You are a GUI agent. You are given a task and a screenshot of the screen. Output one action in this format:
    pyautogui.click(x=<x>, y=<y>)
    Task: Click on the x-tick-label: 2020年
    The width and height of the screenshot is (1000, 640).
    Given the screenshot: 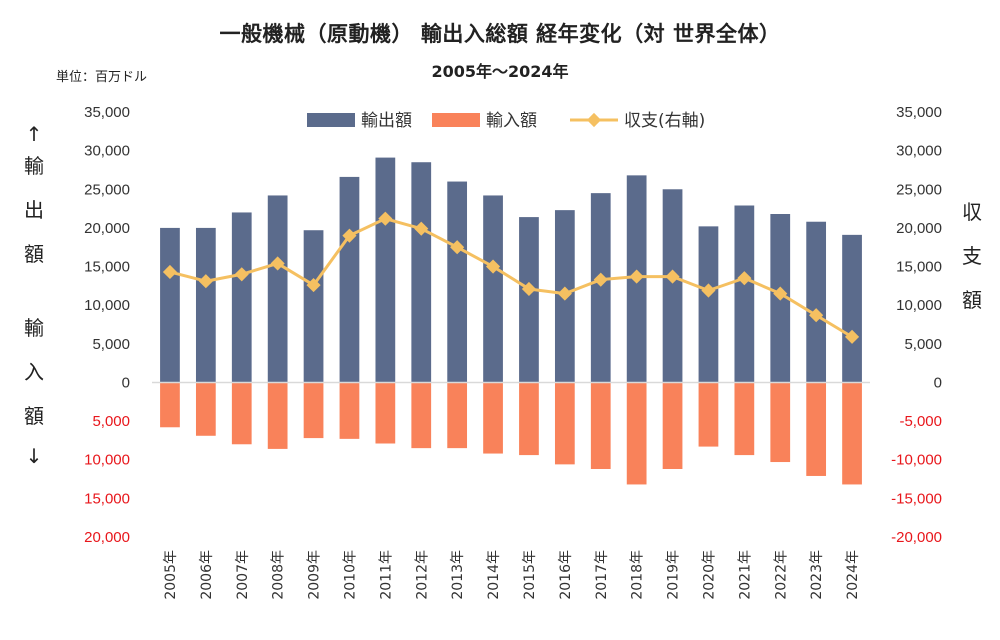 What is the action you would take?
    pyautogui.click(x=709, y=575)
    